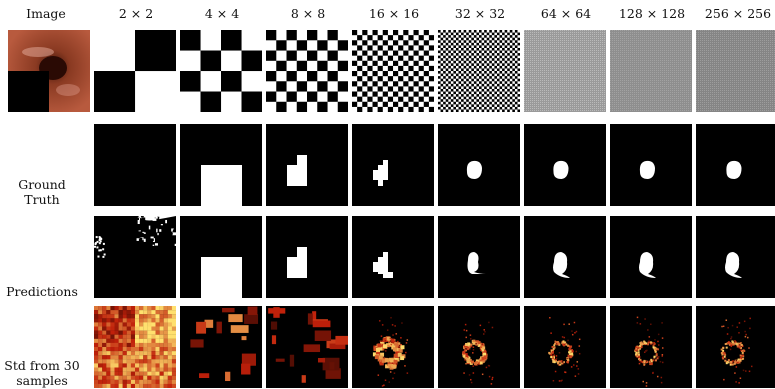 The height and width of the screenshot is (389, 775). I want to click on row-label-ground-truth: Ground Truth, so click(42, 192).